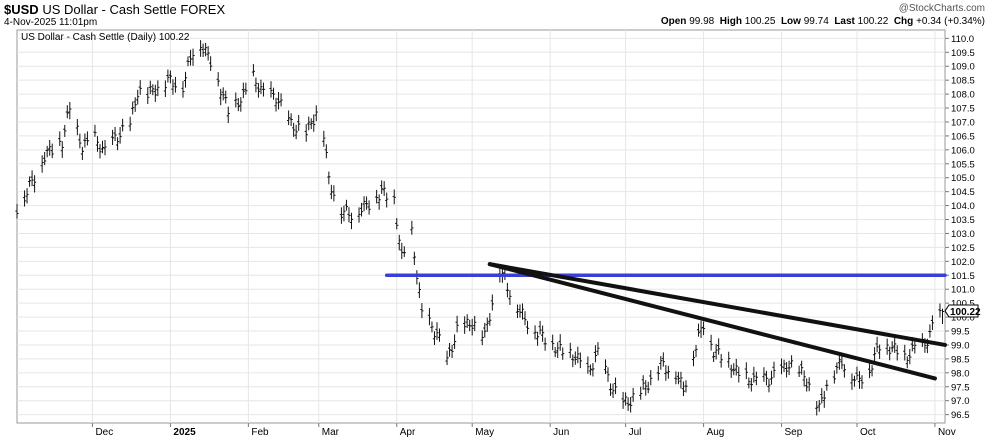 This screenshot has height=439, width=993. I want to click on ticker-symbol: $USD, so click(21, 9).